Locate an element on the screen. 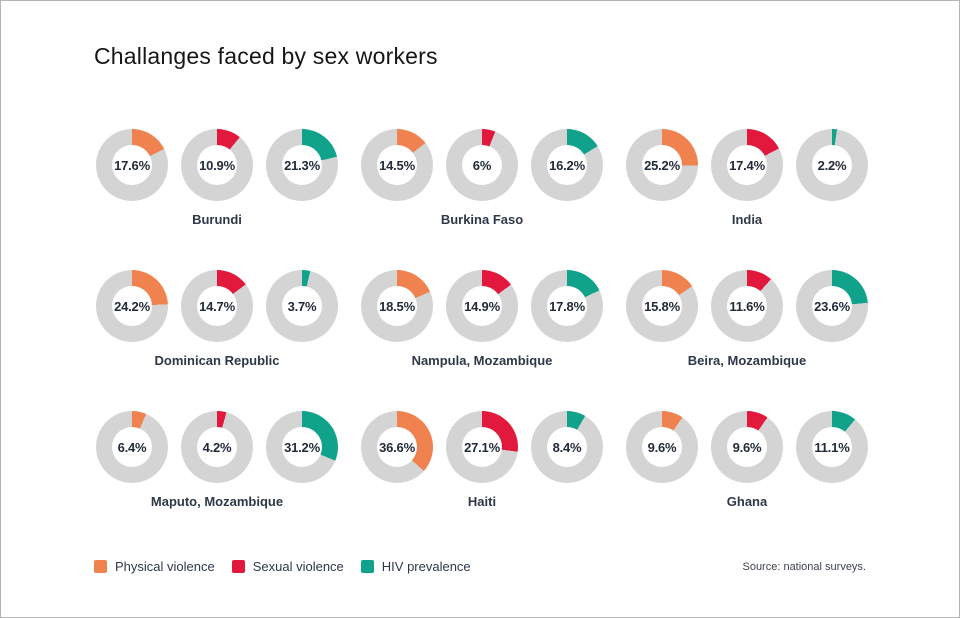 The width and height of the screenshot is (960, 618). donut-value-label: 8.4% is located at coordinates (567, 447).